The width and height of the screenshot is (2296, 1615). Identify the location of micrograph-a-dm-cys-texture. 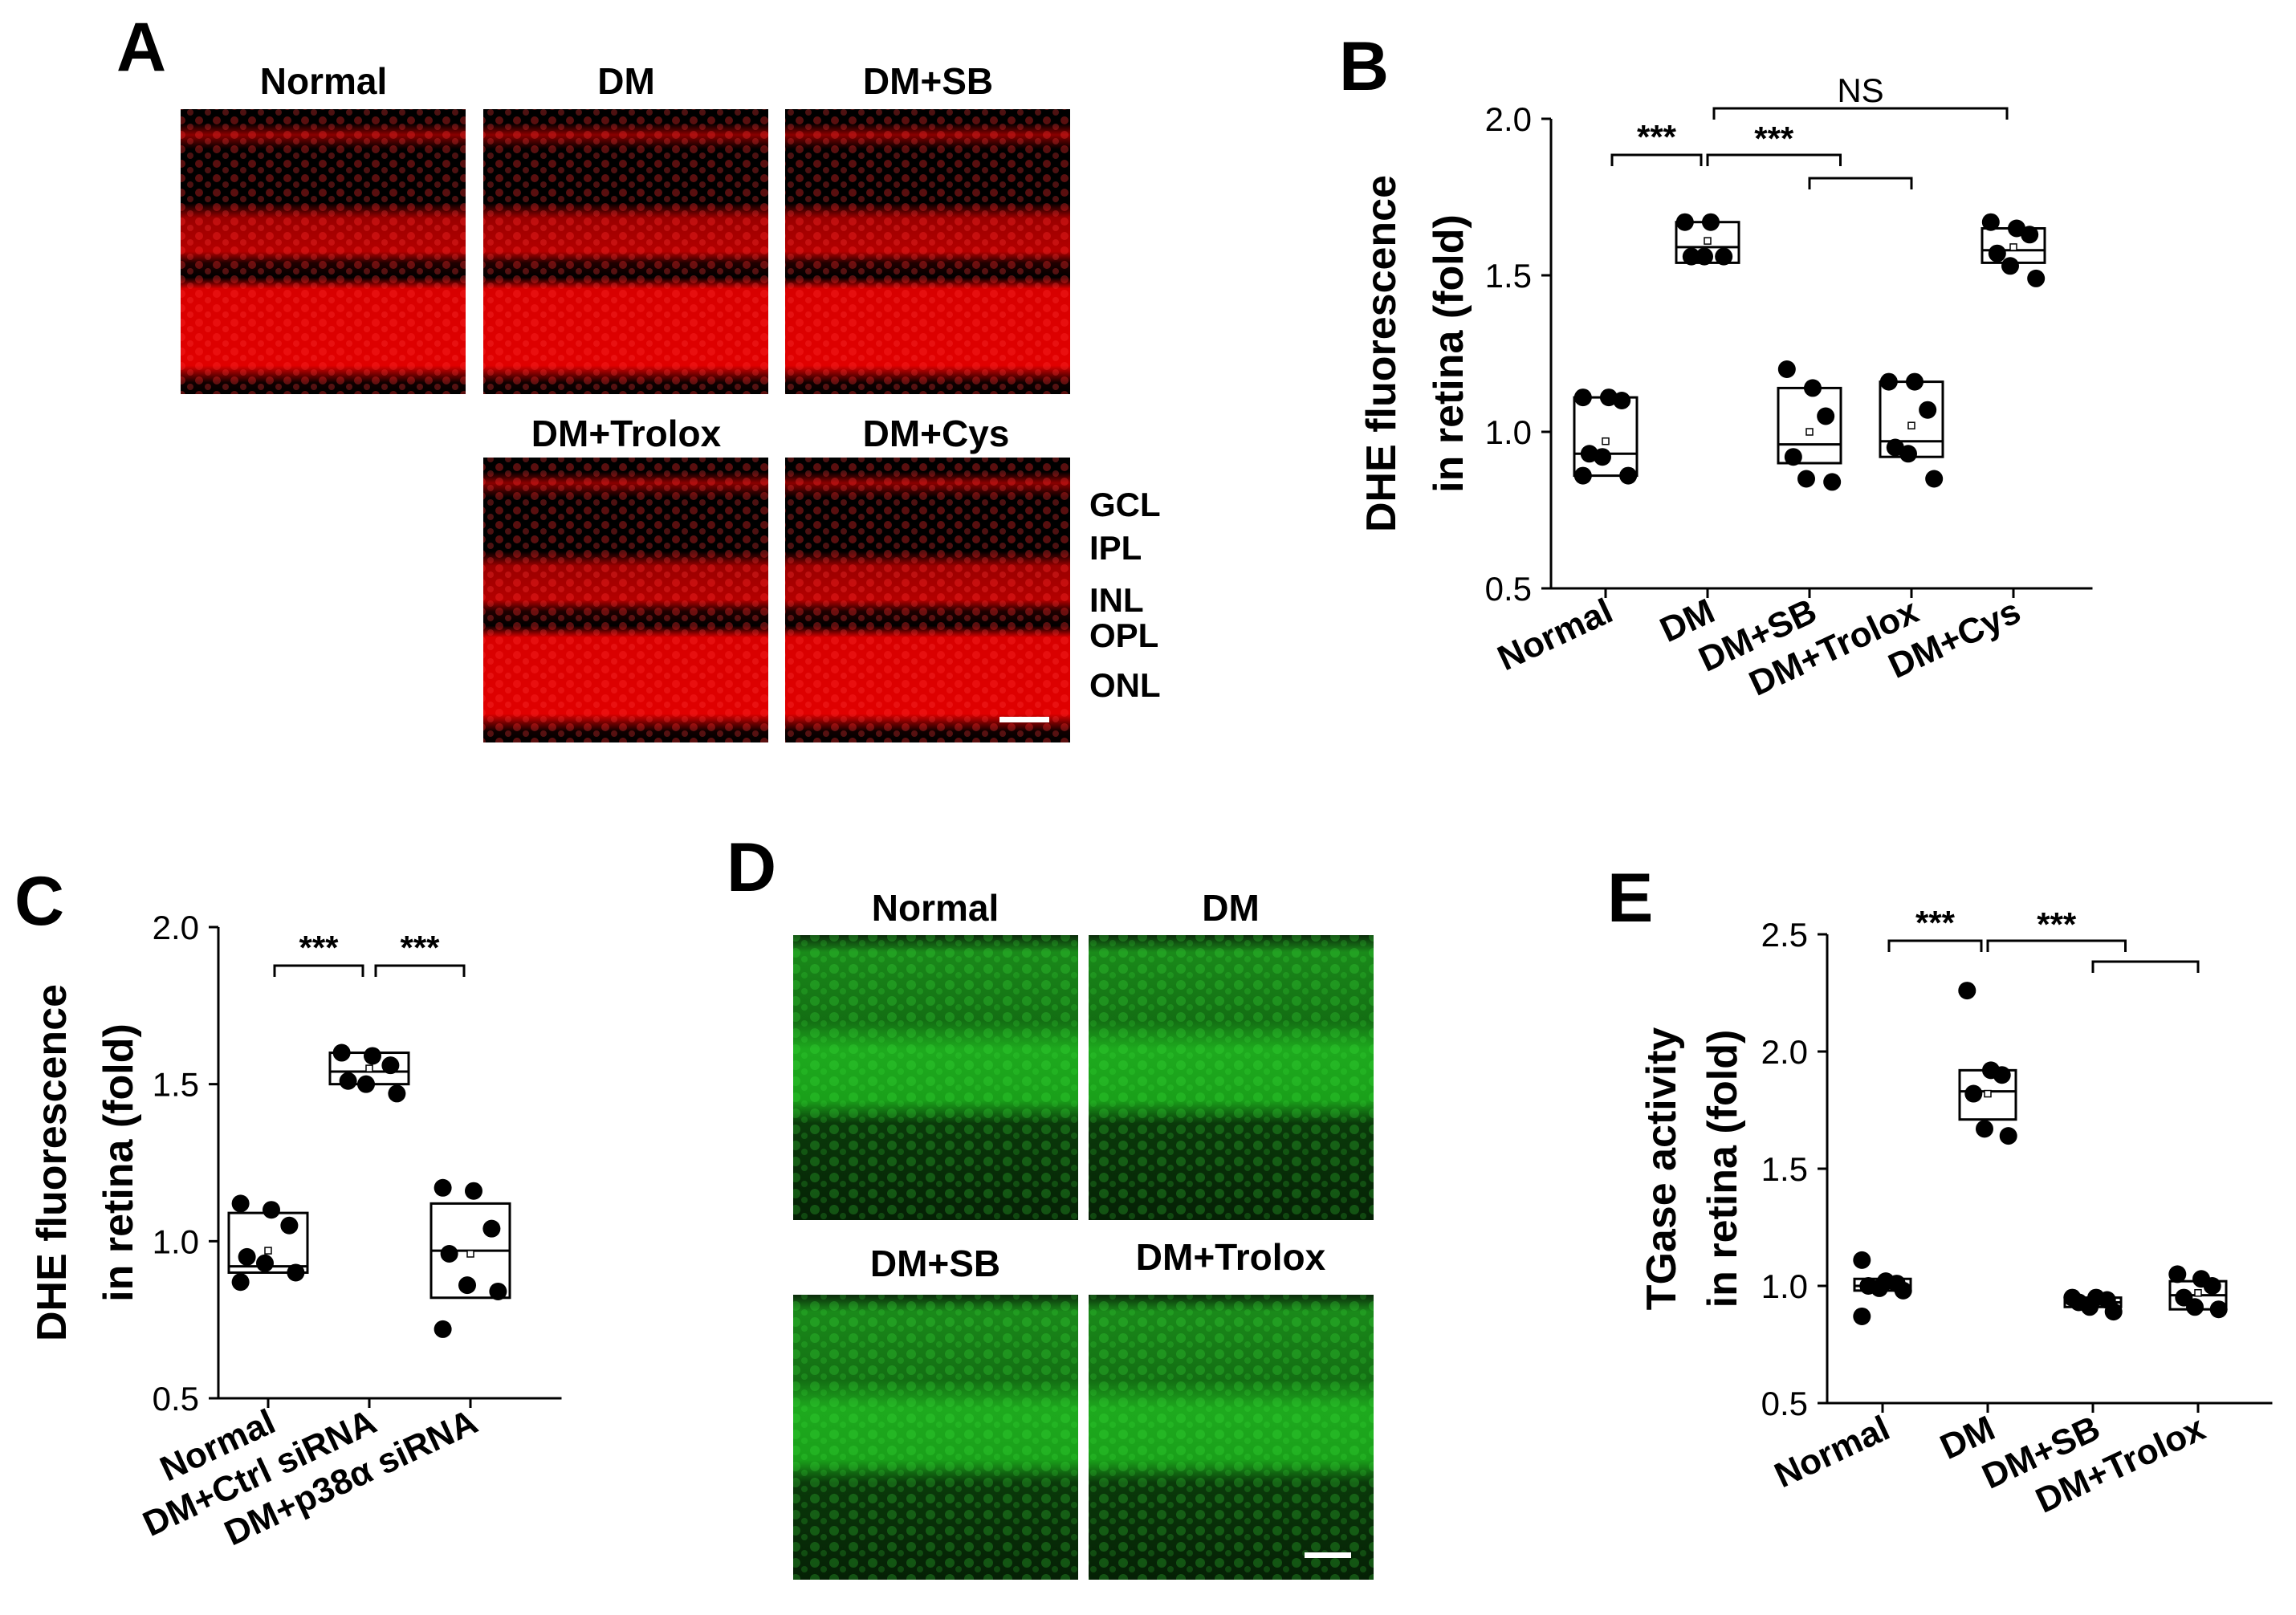
(928, 600).